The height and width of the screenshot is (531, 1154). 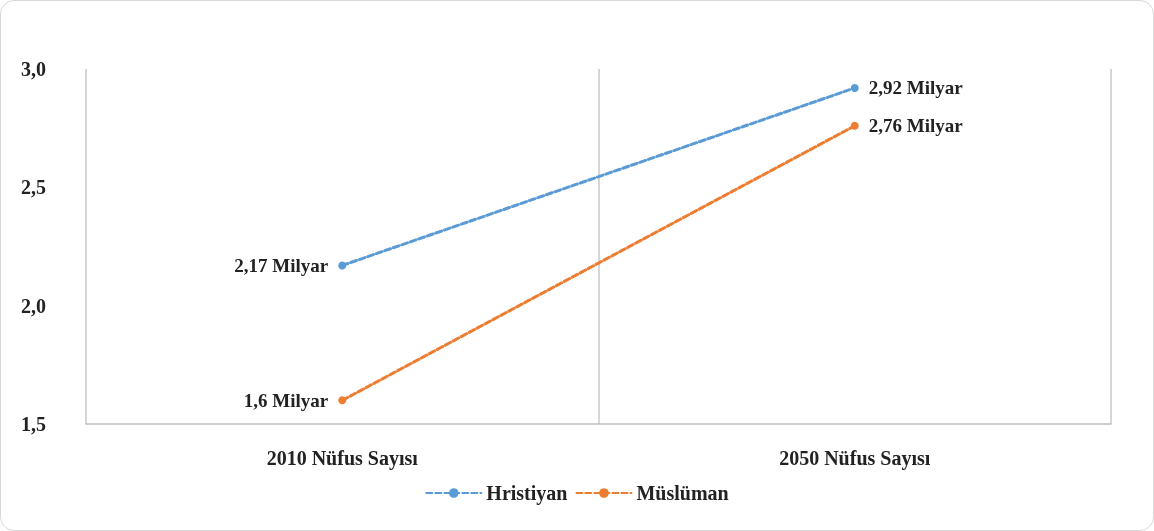 I want to click on legend-label: Müslüman, so click(x=682, y=493).